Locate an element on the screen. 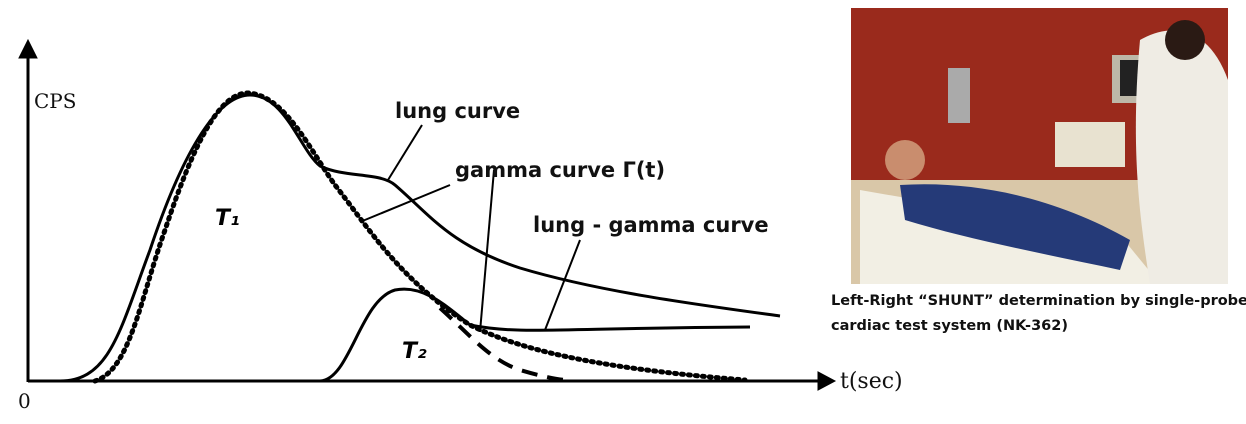  lung-gamma-label: lung - gamma curve is located at coordinates (651, 225).